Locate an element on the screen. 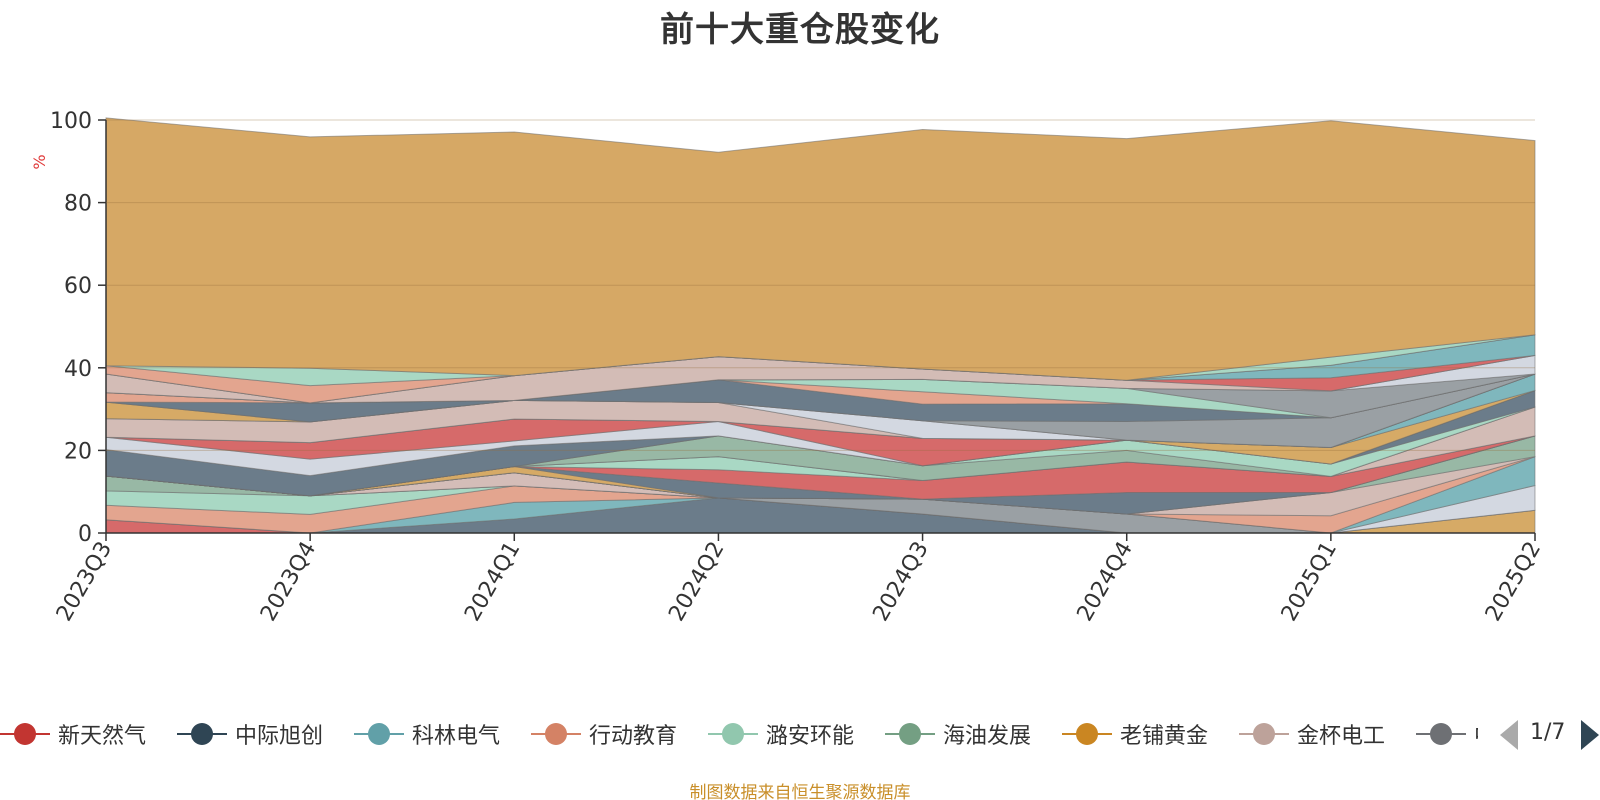  legend-items: 新天然气 中际旭创 科林电气 行动教育 潞安环能 海油发展 老铺黄金 金杯电工 中 is located at coordinates (739, 734).